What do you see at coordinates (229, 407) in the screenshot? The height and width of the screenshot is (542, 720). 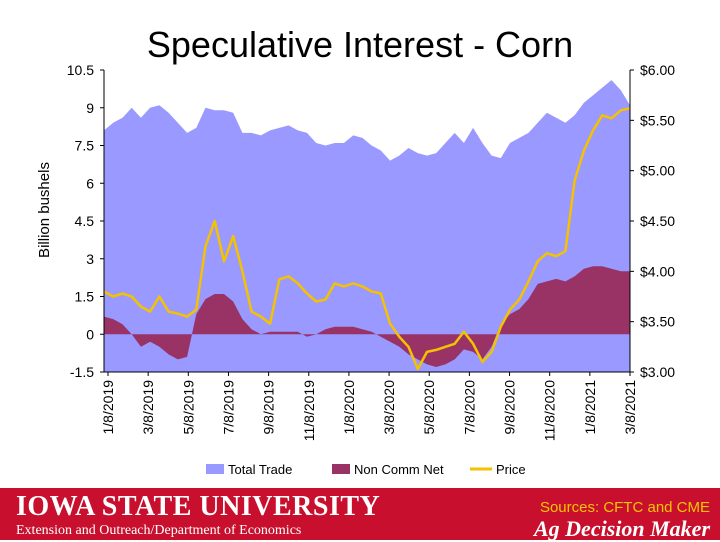 I see `x-tick-label: 7/8/2019` at bounding box center [229, 407].